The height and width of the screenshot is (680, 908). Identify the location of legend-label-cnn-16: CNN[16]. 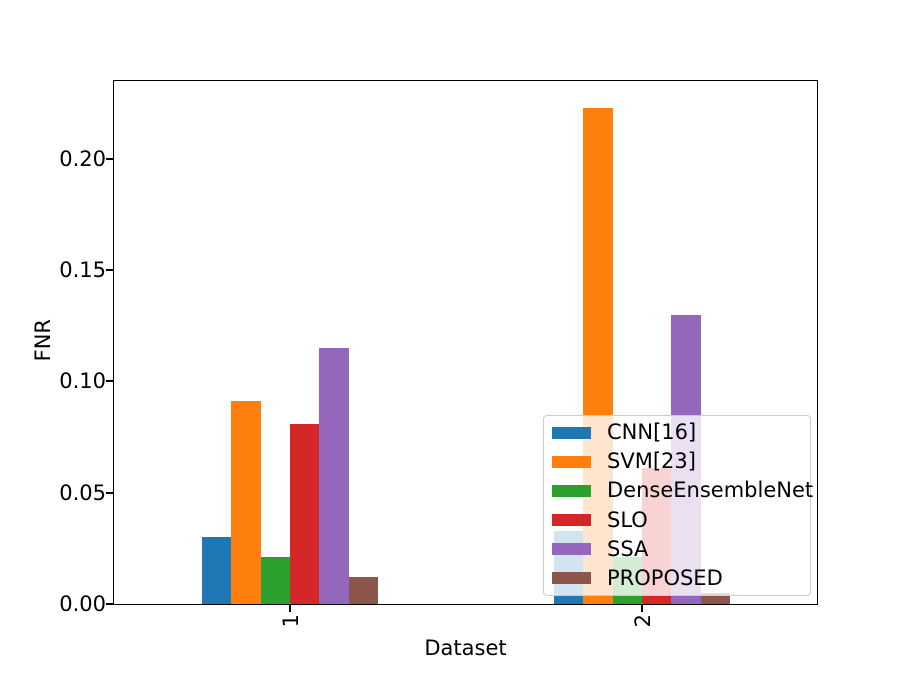
(652, 432).